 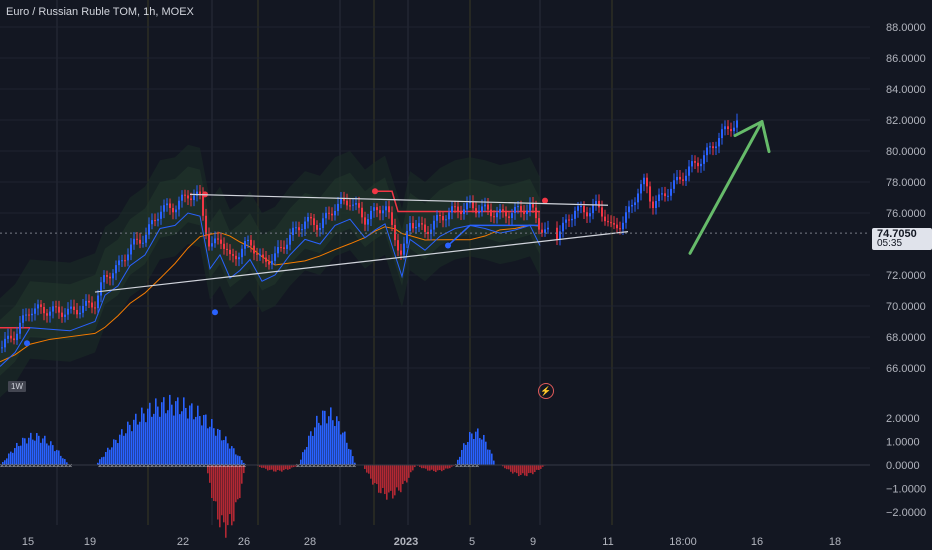 I want to click on current-price-tag: 74.7050 05:35, so click(x=902, y=239).